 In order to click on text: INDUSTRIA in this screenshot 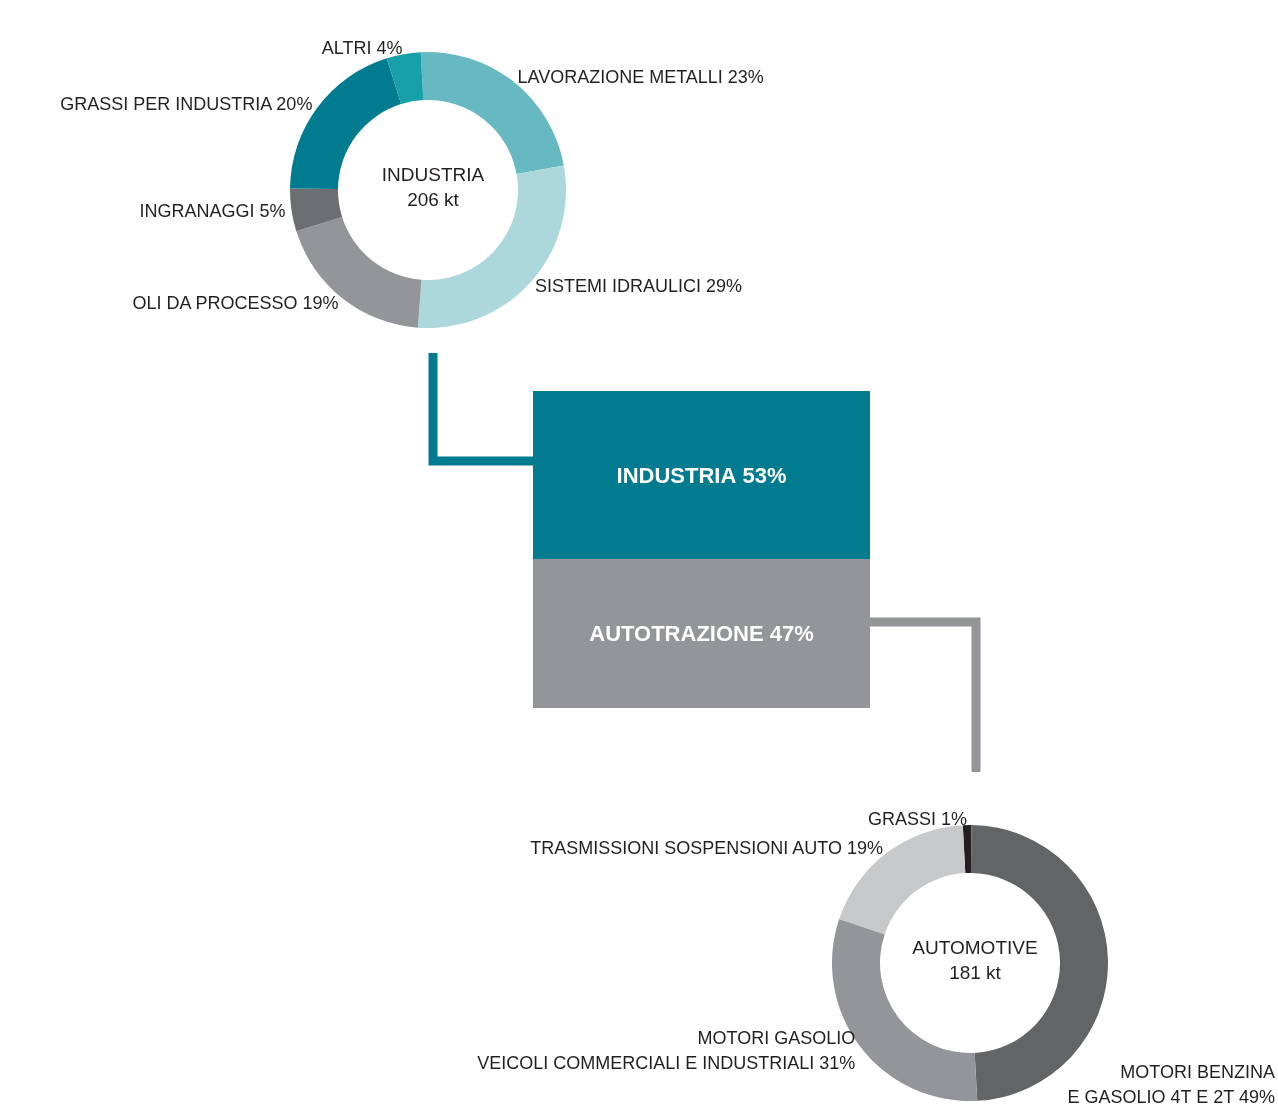, I will do `click(433, 174)`.